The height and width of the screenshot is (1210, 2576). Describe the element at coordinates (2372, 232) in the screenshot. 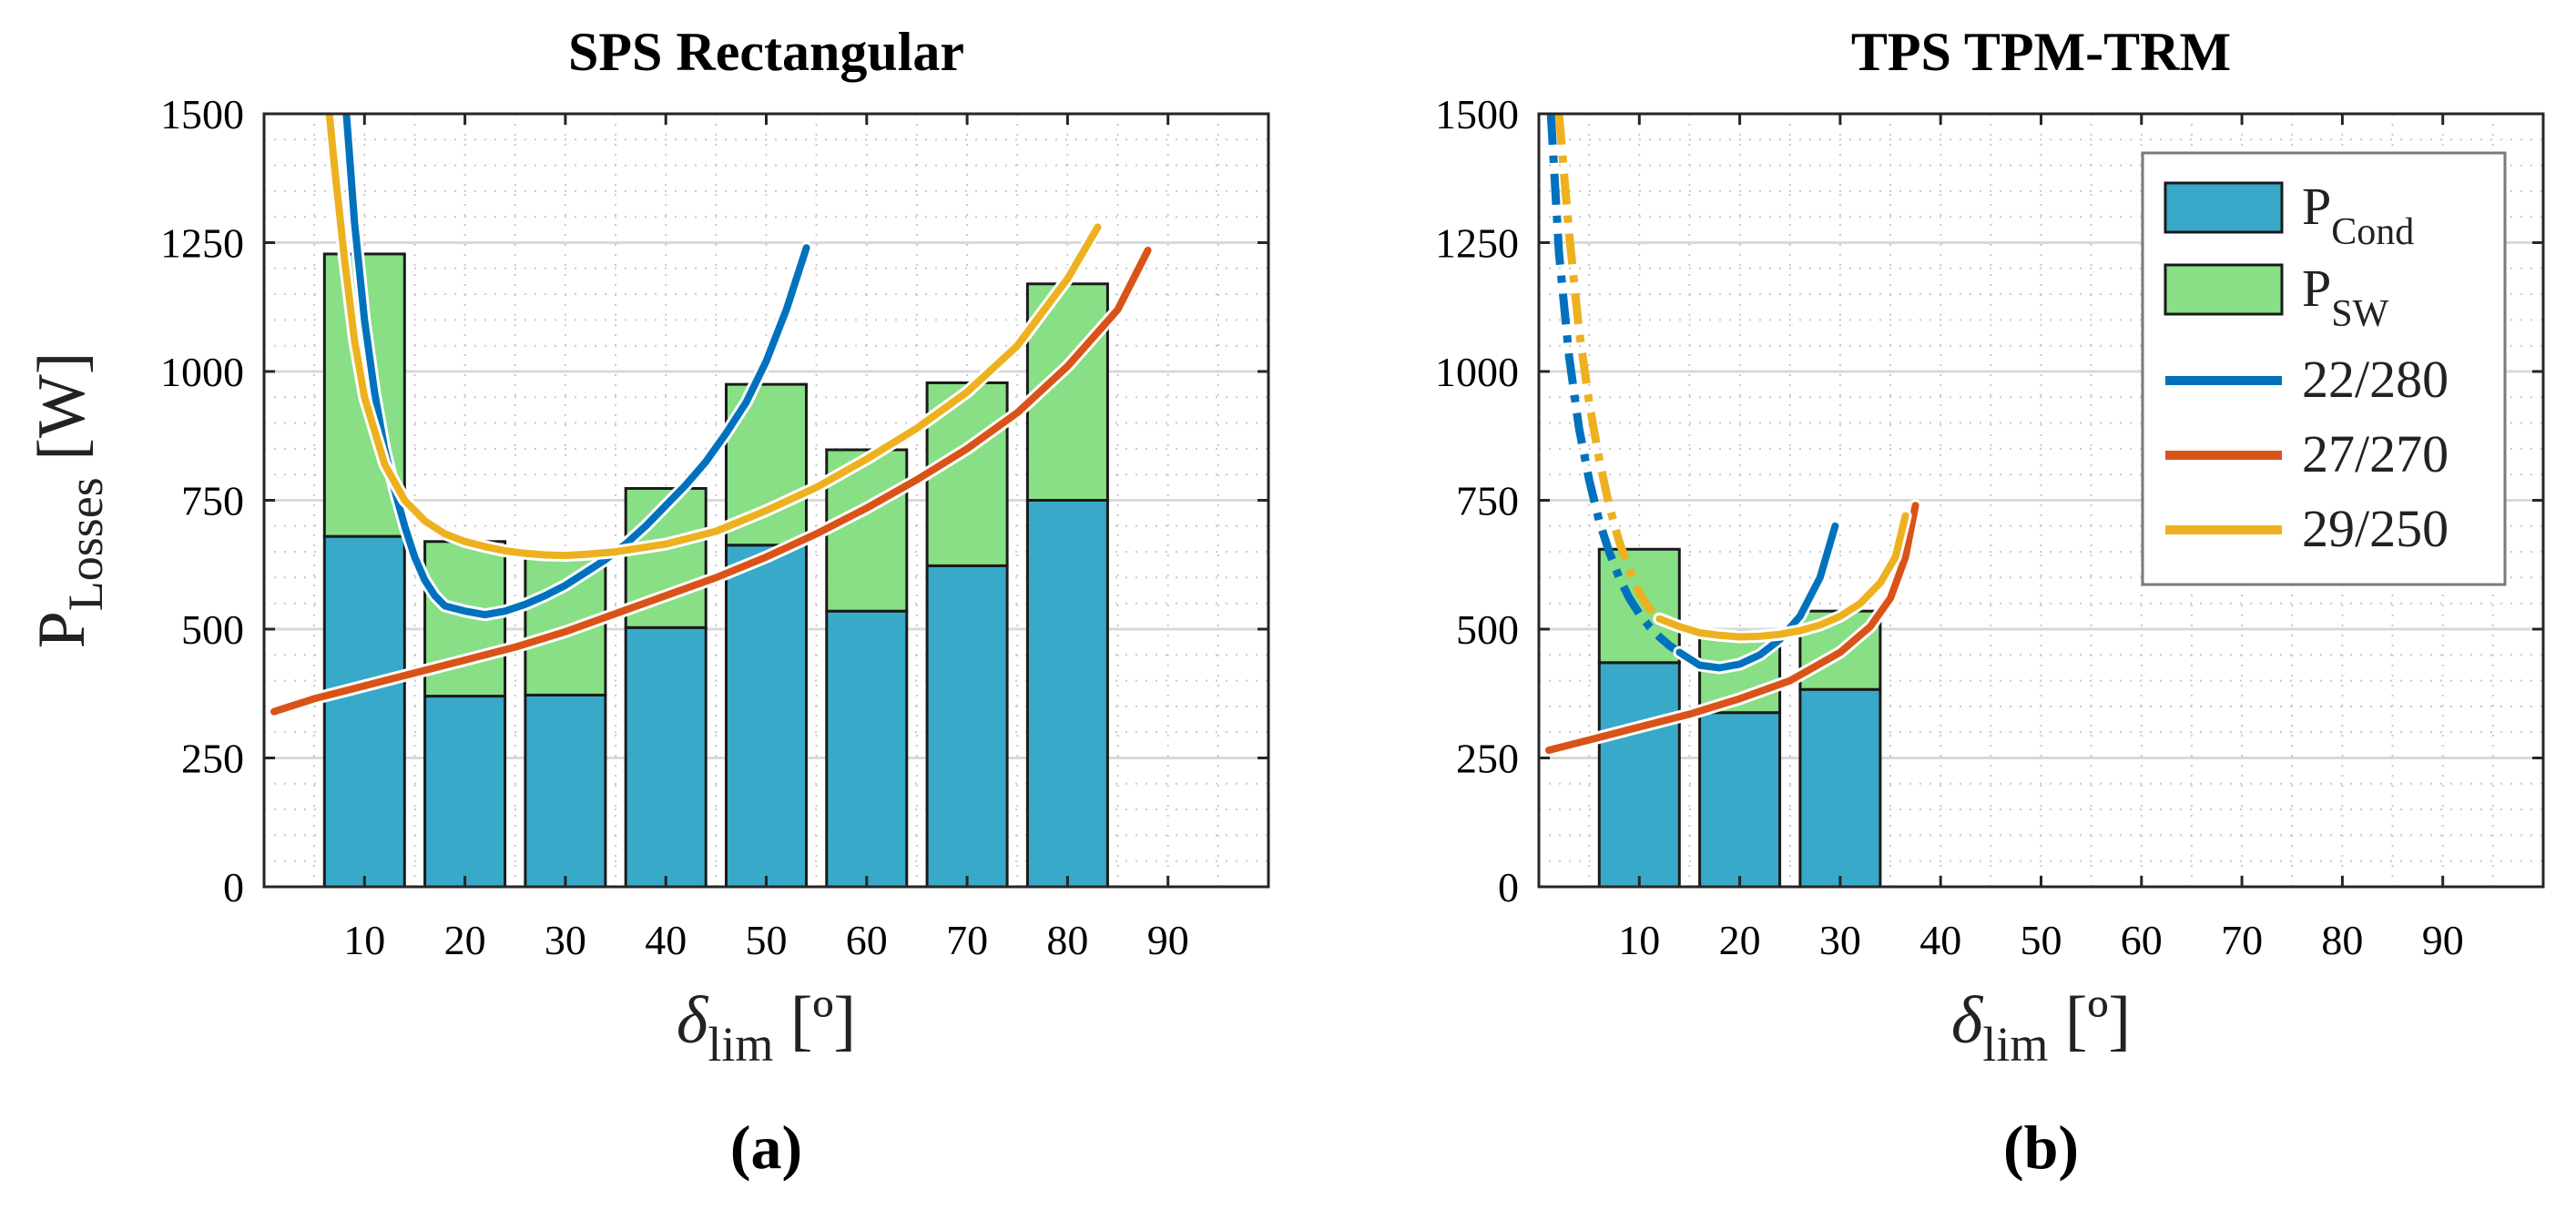

I see `legend-label-sub: Cond` at that location.